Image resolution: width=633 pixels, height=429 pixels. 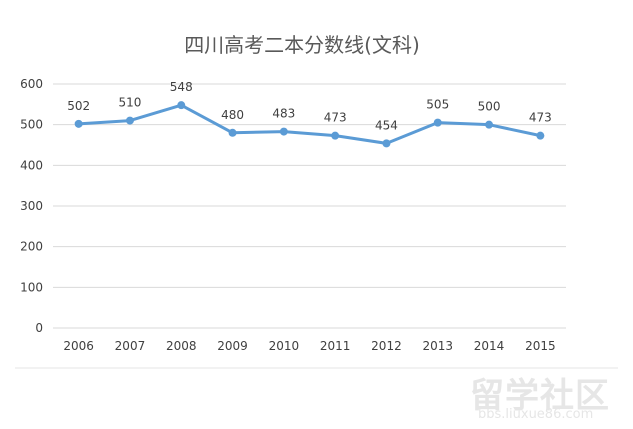 I want to click on x-tick-label: 2012, so click(x=386, y=346).